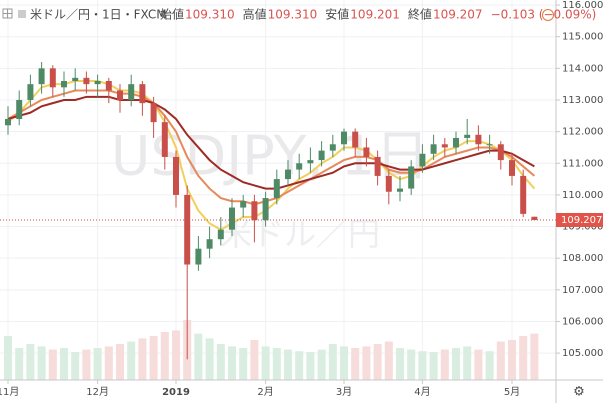 This screenshot has width=603, height=403. What do you see at coordinates (582, 227) in the screenshot?
I see `y-tick-label: 109.000` at bounding box center [582, 227].